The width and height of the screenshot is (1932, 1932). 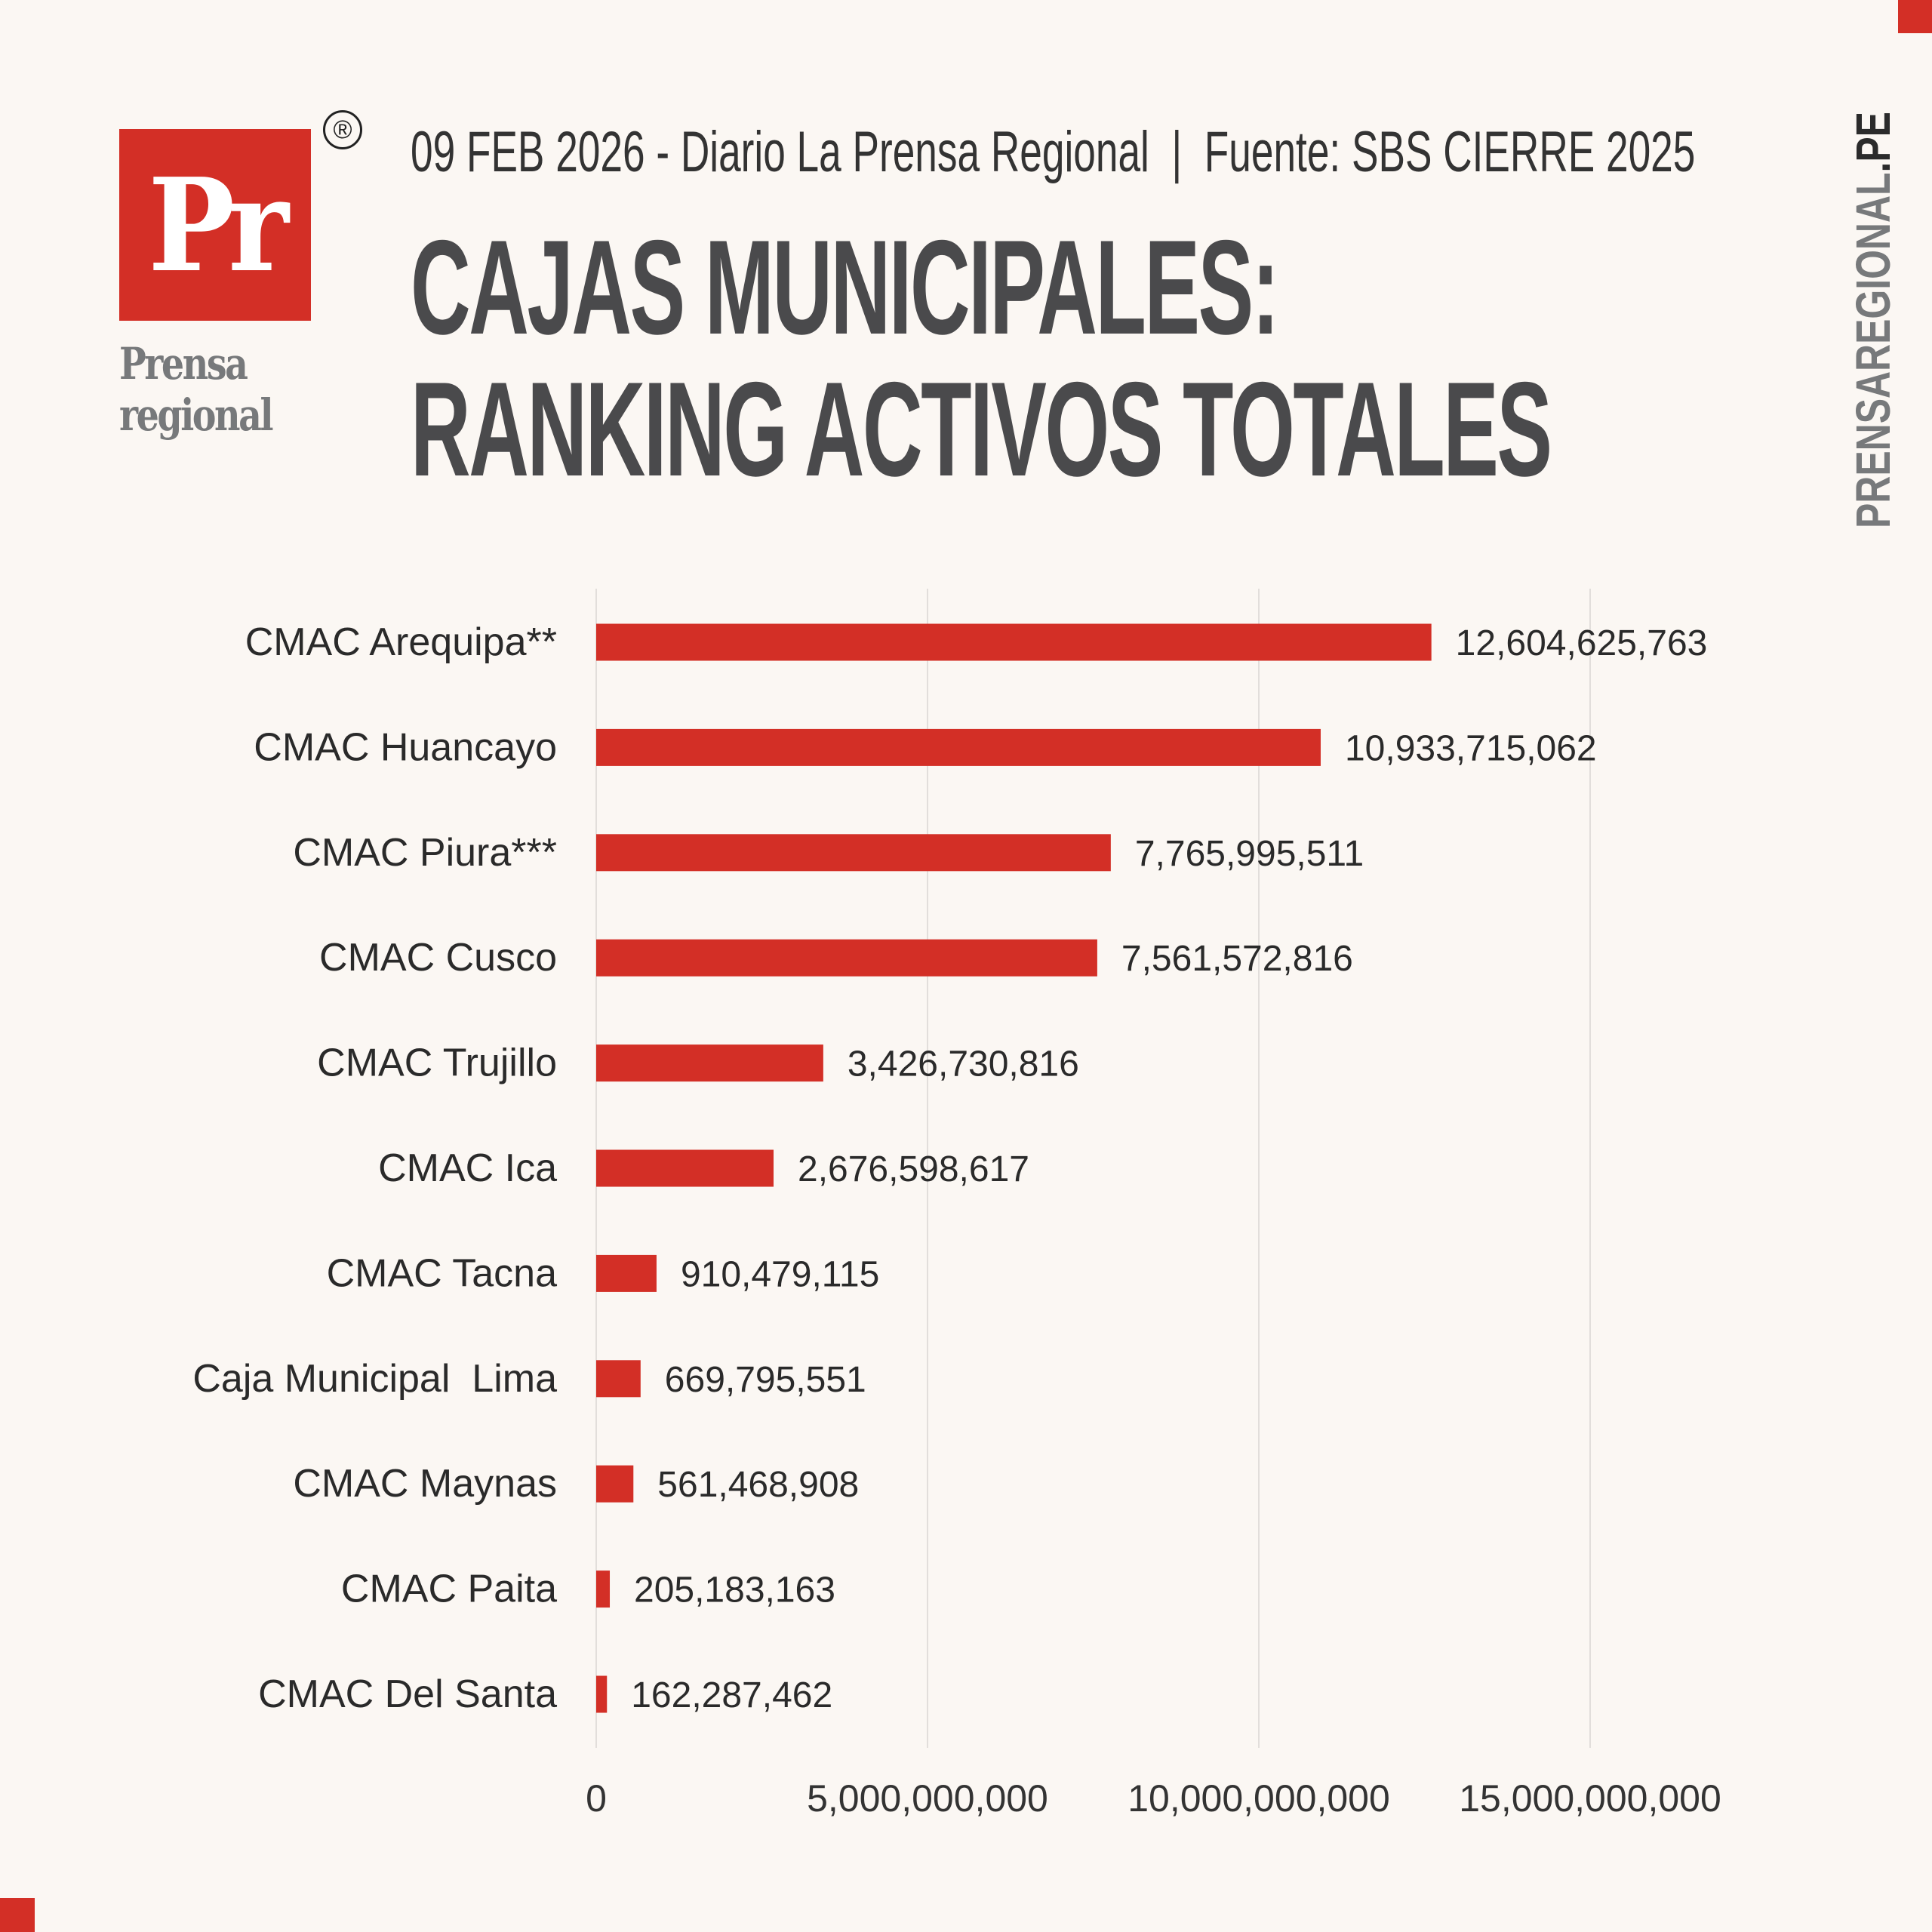 I want to click on category-label: CMAC Piura***, so click(x=425, y=853).